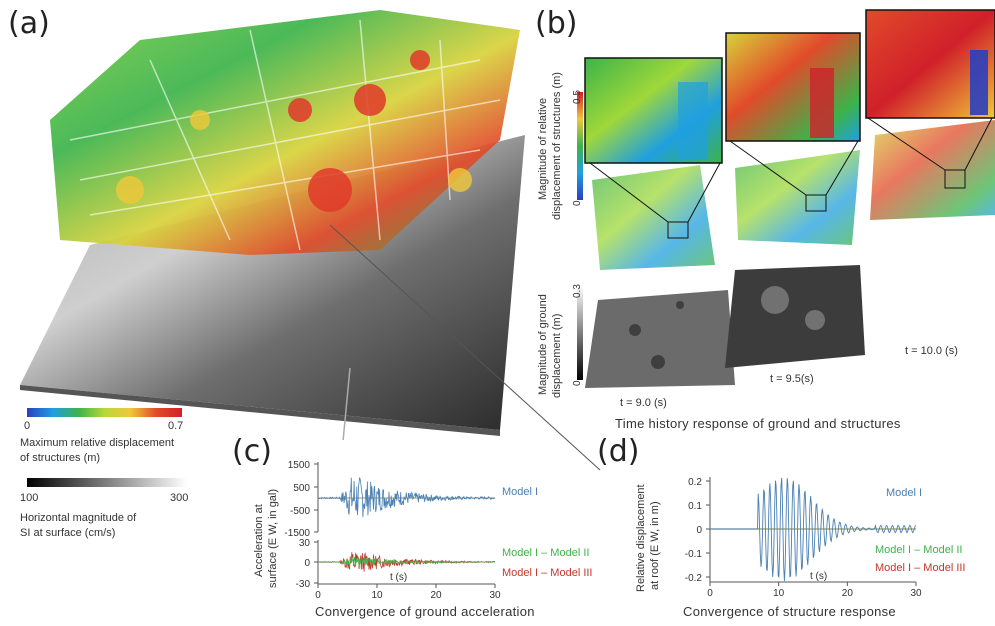 The height and width of the screenshot is (626, 995). Describe the element at coordinates (618, 451) in the screenshot. I see `panel-label-d: (d)` at that location.